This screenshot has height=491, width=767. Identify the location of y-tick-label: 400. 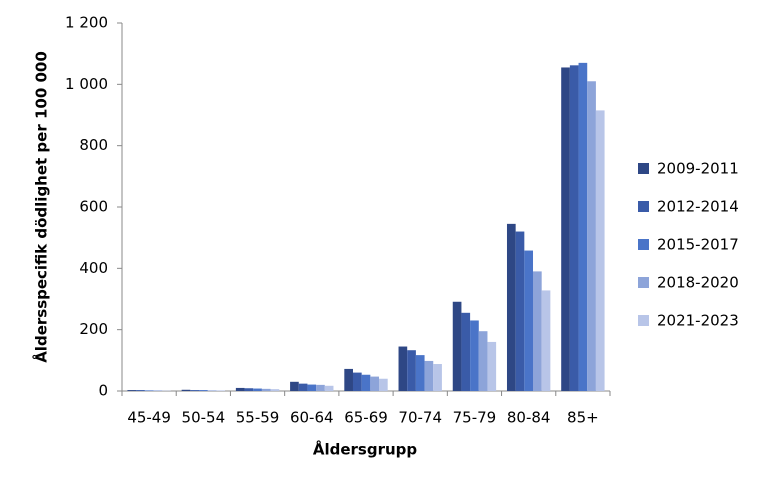
(93, 268).